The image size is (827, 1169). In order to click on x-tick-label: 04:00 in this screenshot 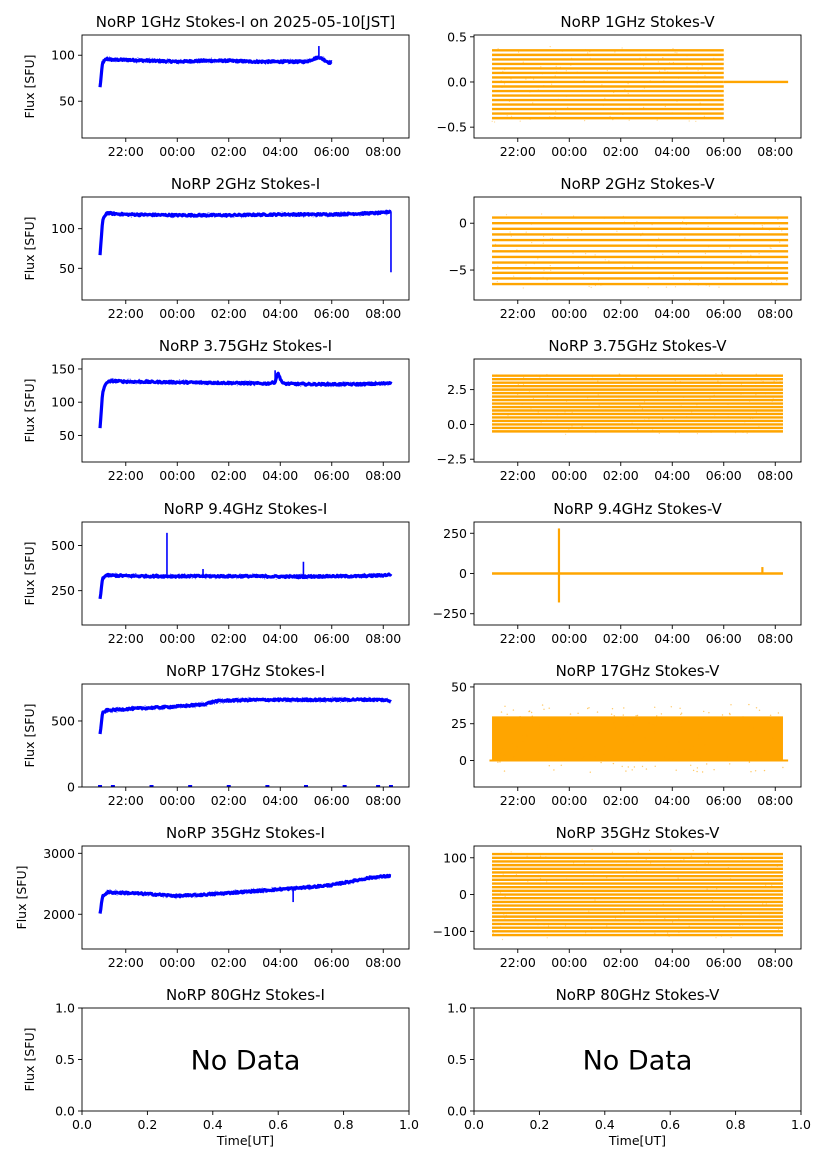, I will do `click(280, 475)`.